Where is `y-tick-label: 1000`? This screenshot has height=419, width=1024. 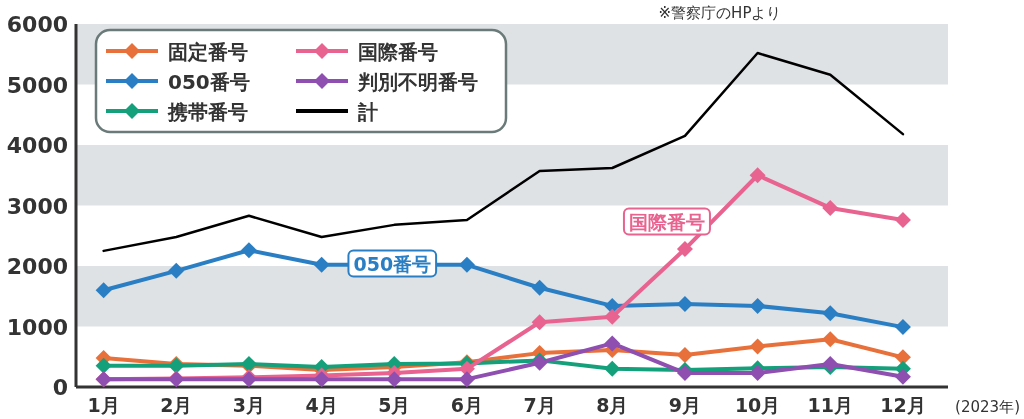 y-tick-label: 1000 is located at coordinates (37, 327).